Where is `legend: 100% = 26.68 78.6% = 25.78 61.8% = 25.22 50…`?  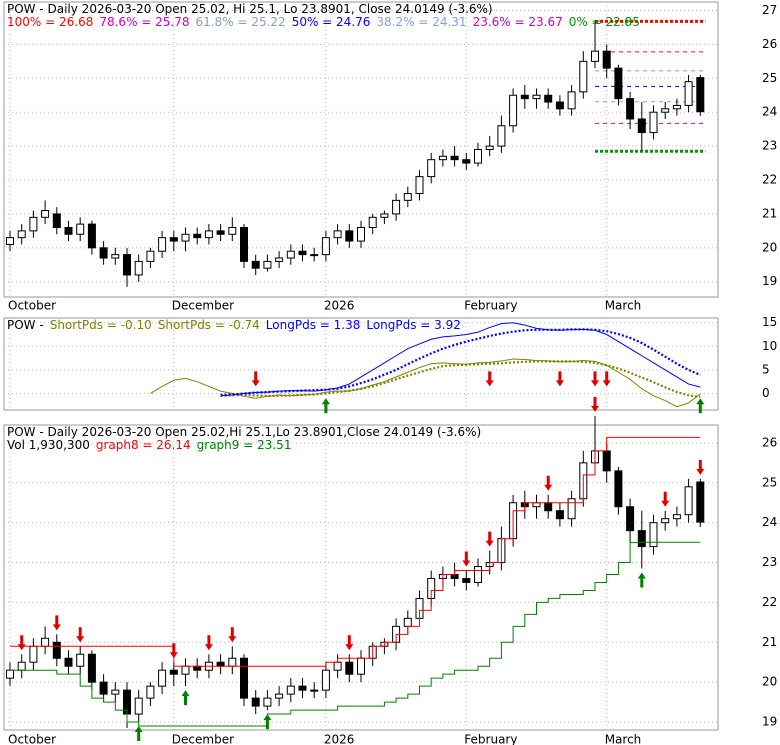 legend: 100% = 26.68 78.6% = 25.78 61.8% = 25.22 50… is located at coordinates (323, 22).